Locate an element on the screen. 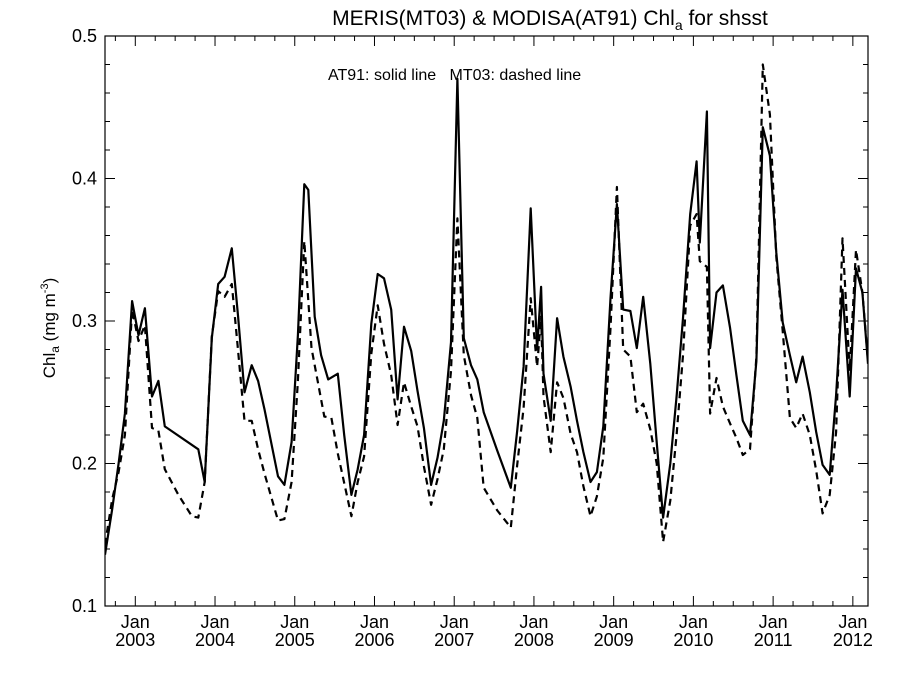 This screenshot has width=900, height=675. x-tick-label-year: 2009 is located at coordinates (614, 640).